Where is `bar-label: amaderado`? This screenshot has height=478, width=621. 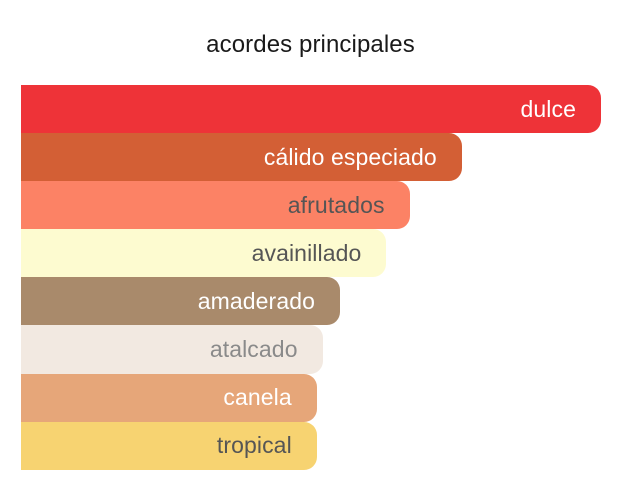
bar-label: amaderado is located at coordinates (256, 300).